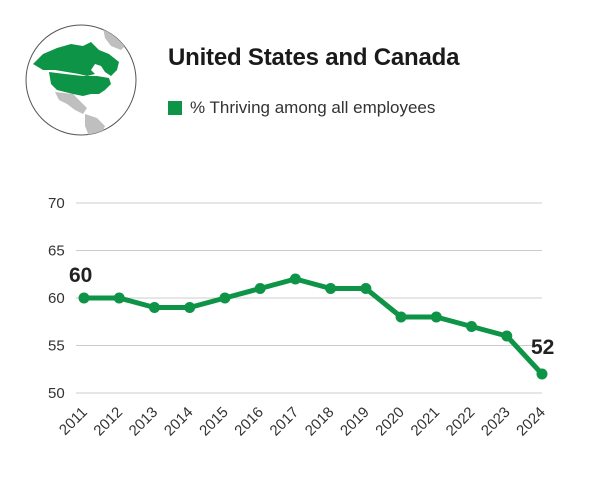 The width and height of the screenshot is (595, 479). I want to click on x-tick-label: 2018, so click(320, 422).